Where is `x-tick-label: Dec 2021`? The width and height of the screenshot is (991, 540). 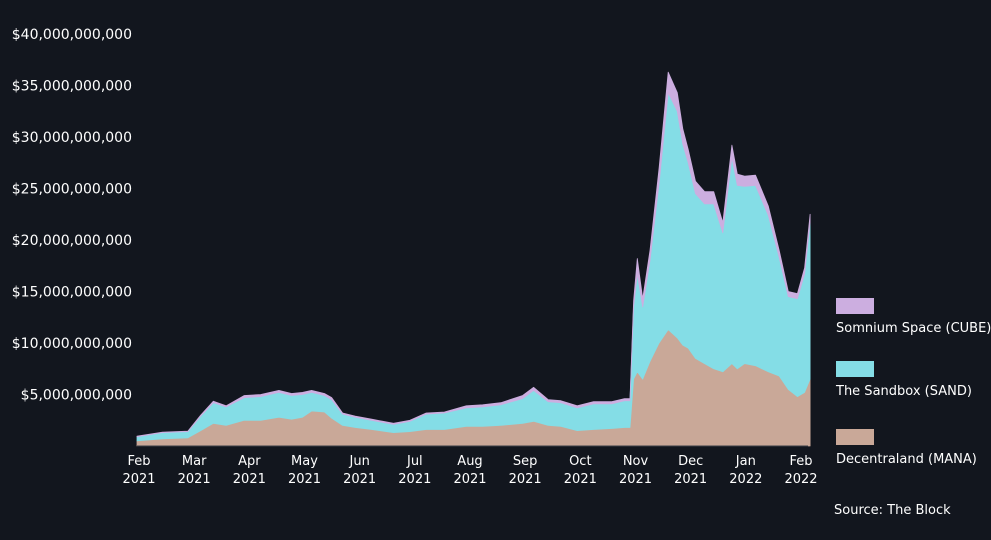 x-tick-label: Dec 2021 is located at coordinates (690, 470).